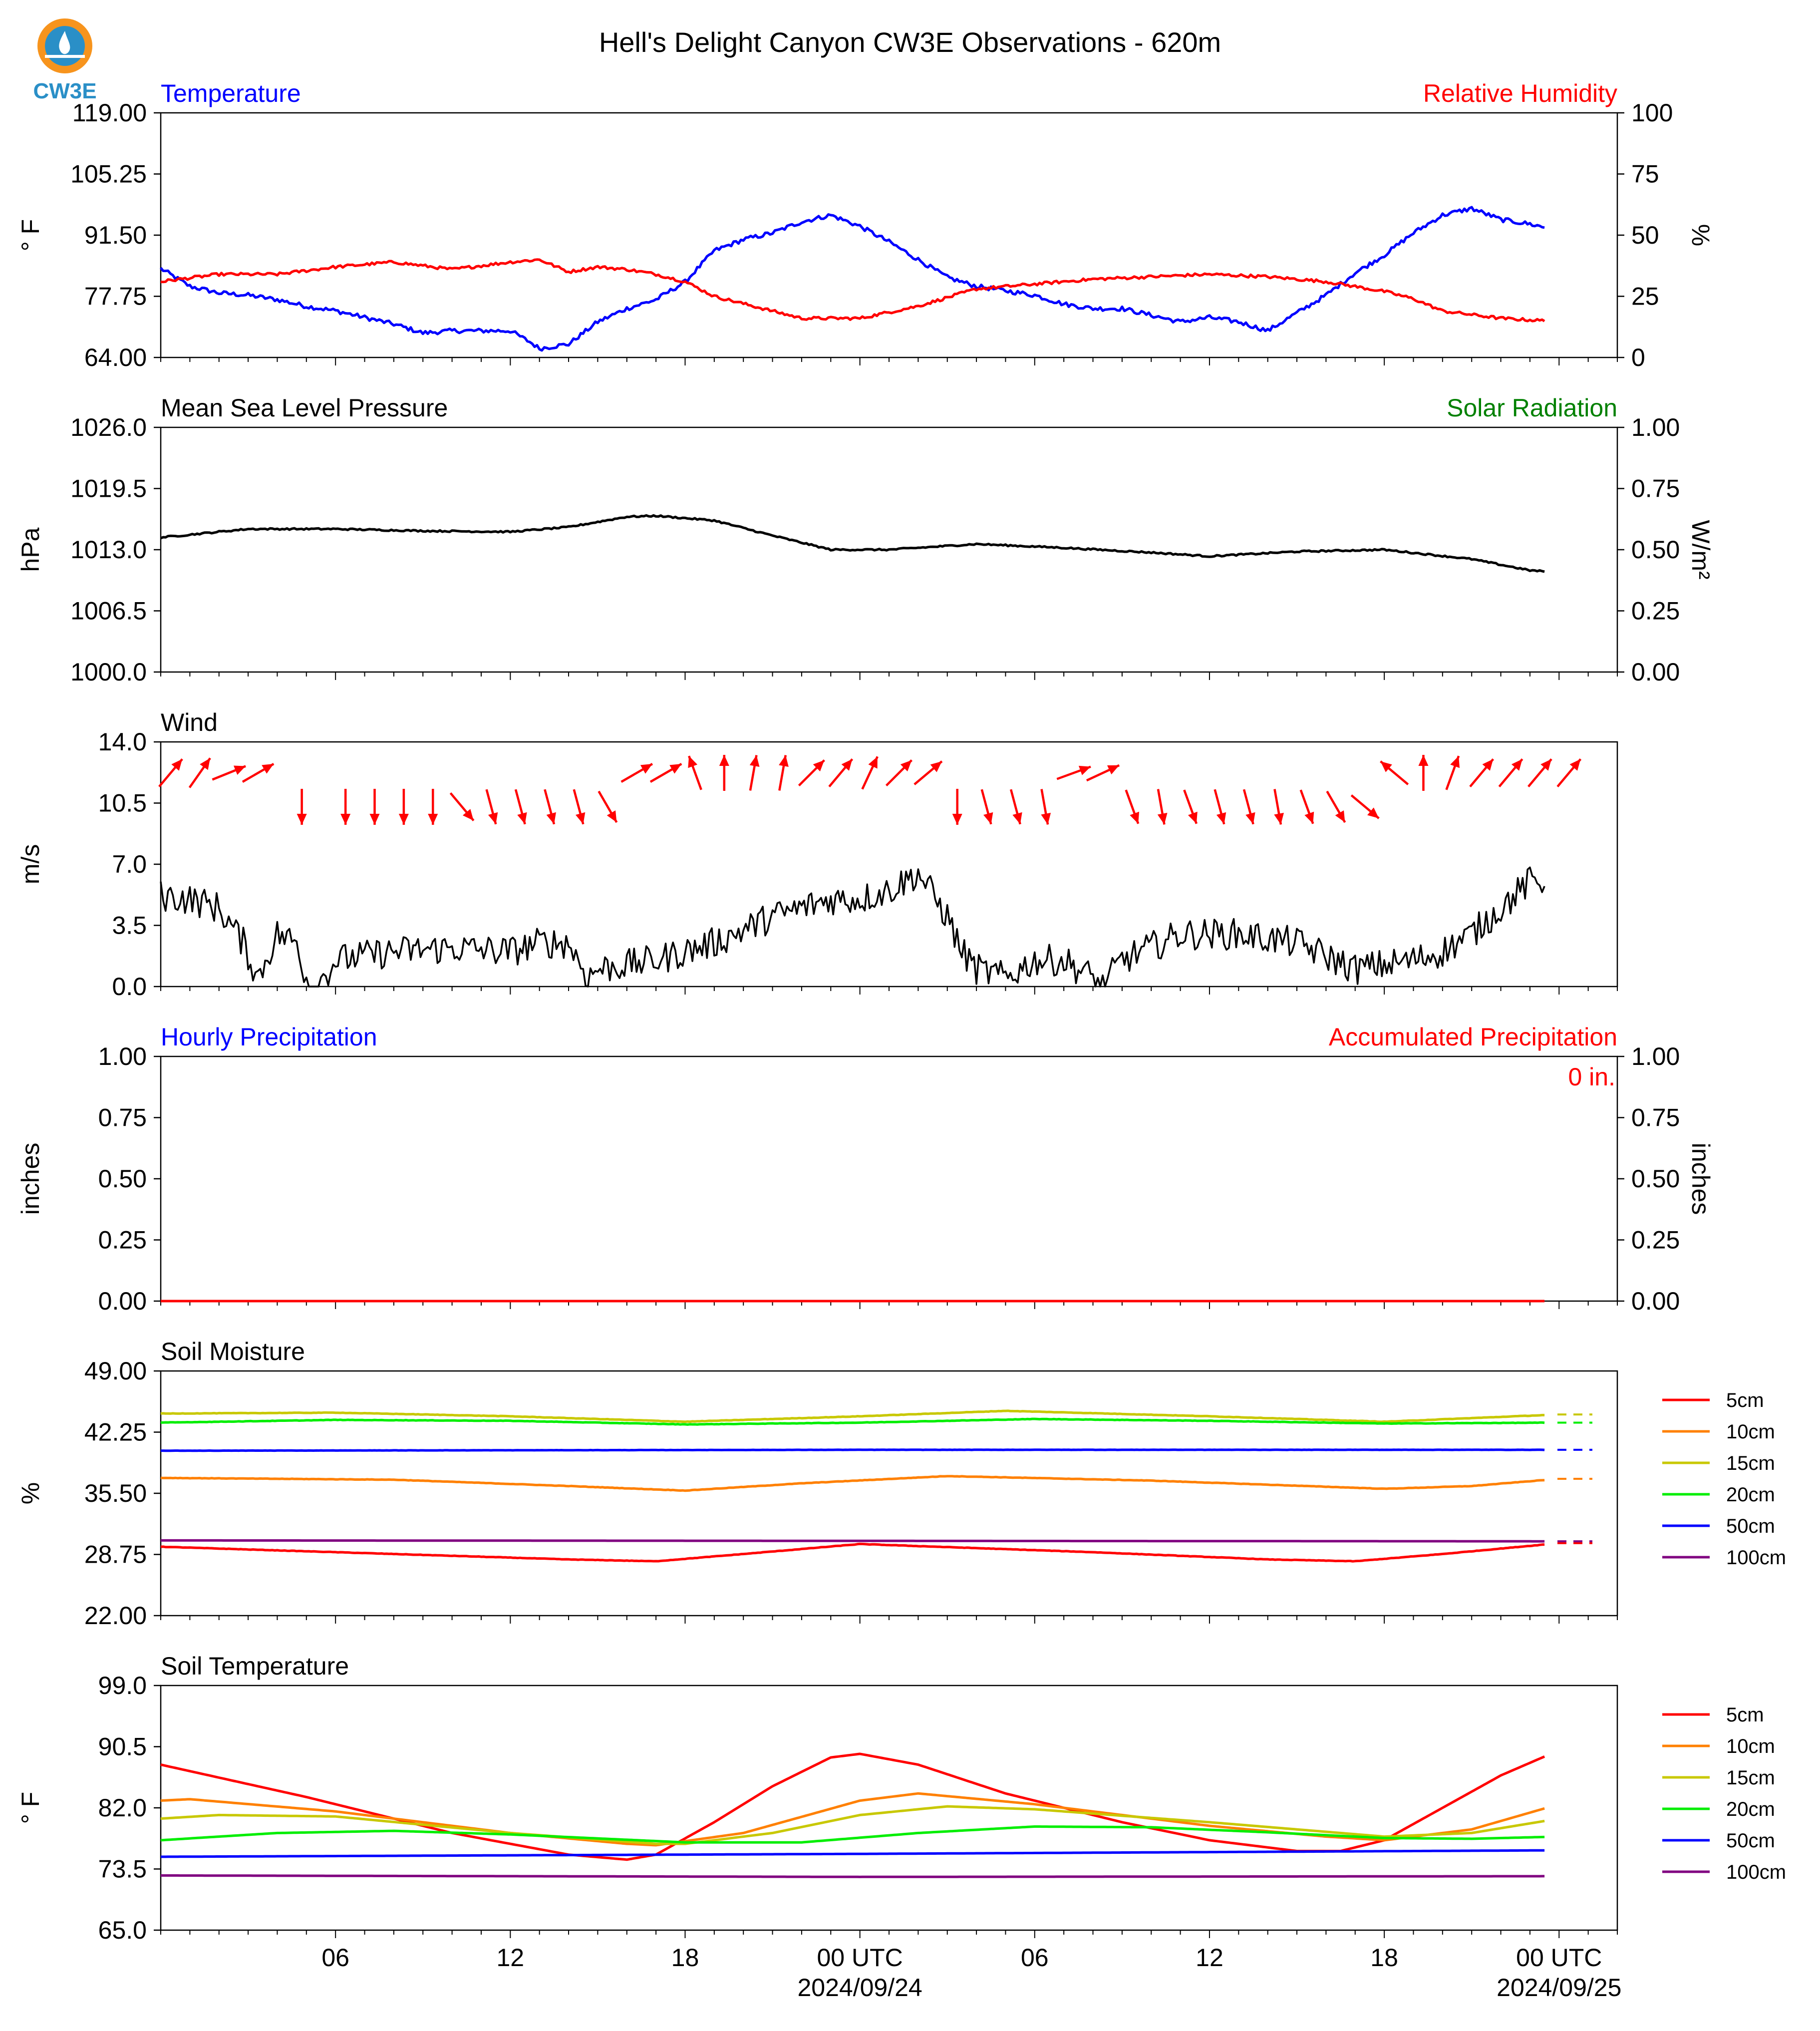 The height and width of the screenshot is (2031, 1820). What do you see at coordinates (115, 1371) in the screenshot?
I see `y-tick-label: 49.00` at bounding box center [115, 1371].